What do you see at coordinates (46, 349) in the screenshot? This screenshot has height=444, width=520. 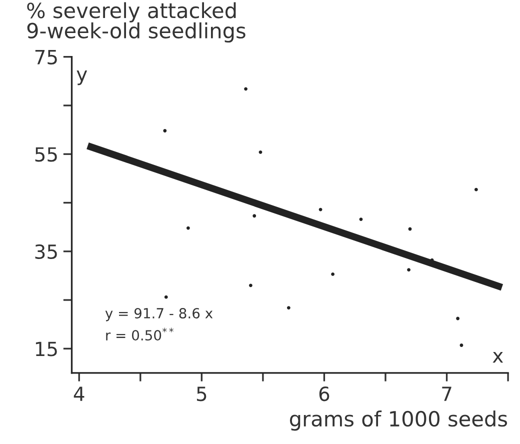 I see `y-tick-label: 15` at bounding box center [46, 349].